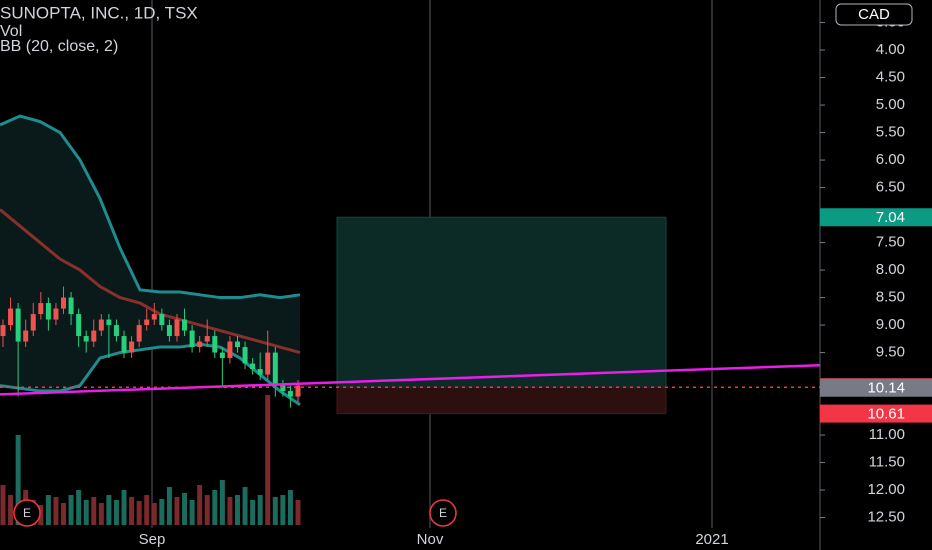 The width and height of the screenshot is (932, 550). What do you see at coordinates (890, 104) in the screenshot?
I see `price-label: 5.00` at bounding box center [890, 104].